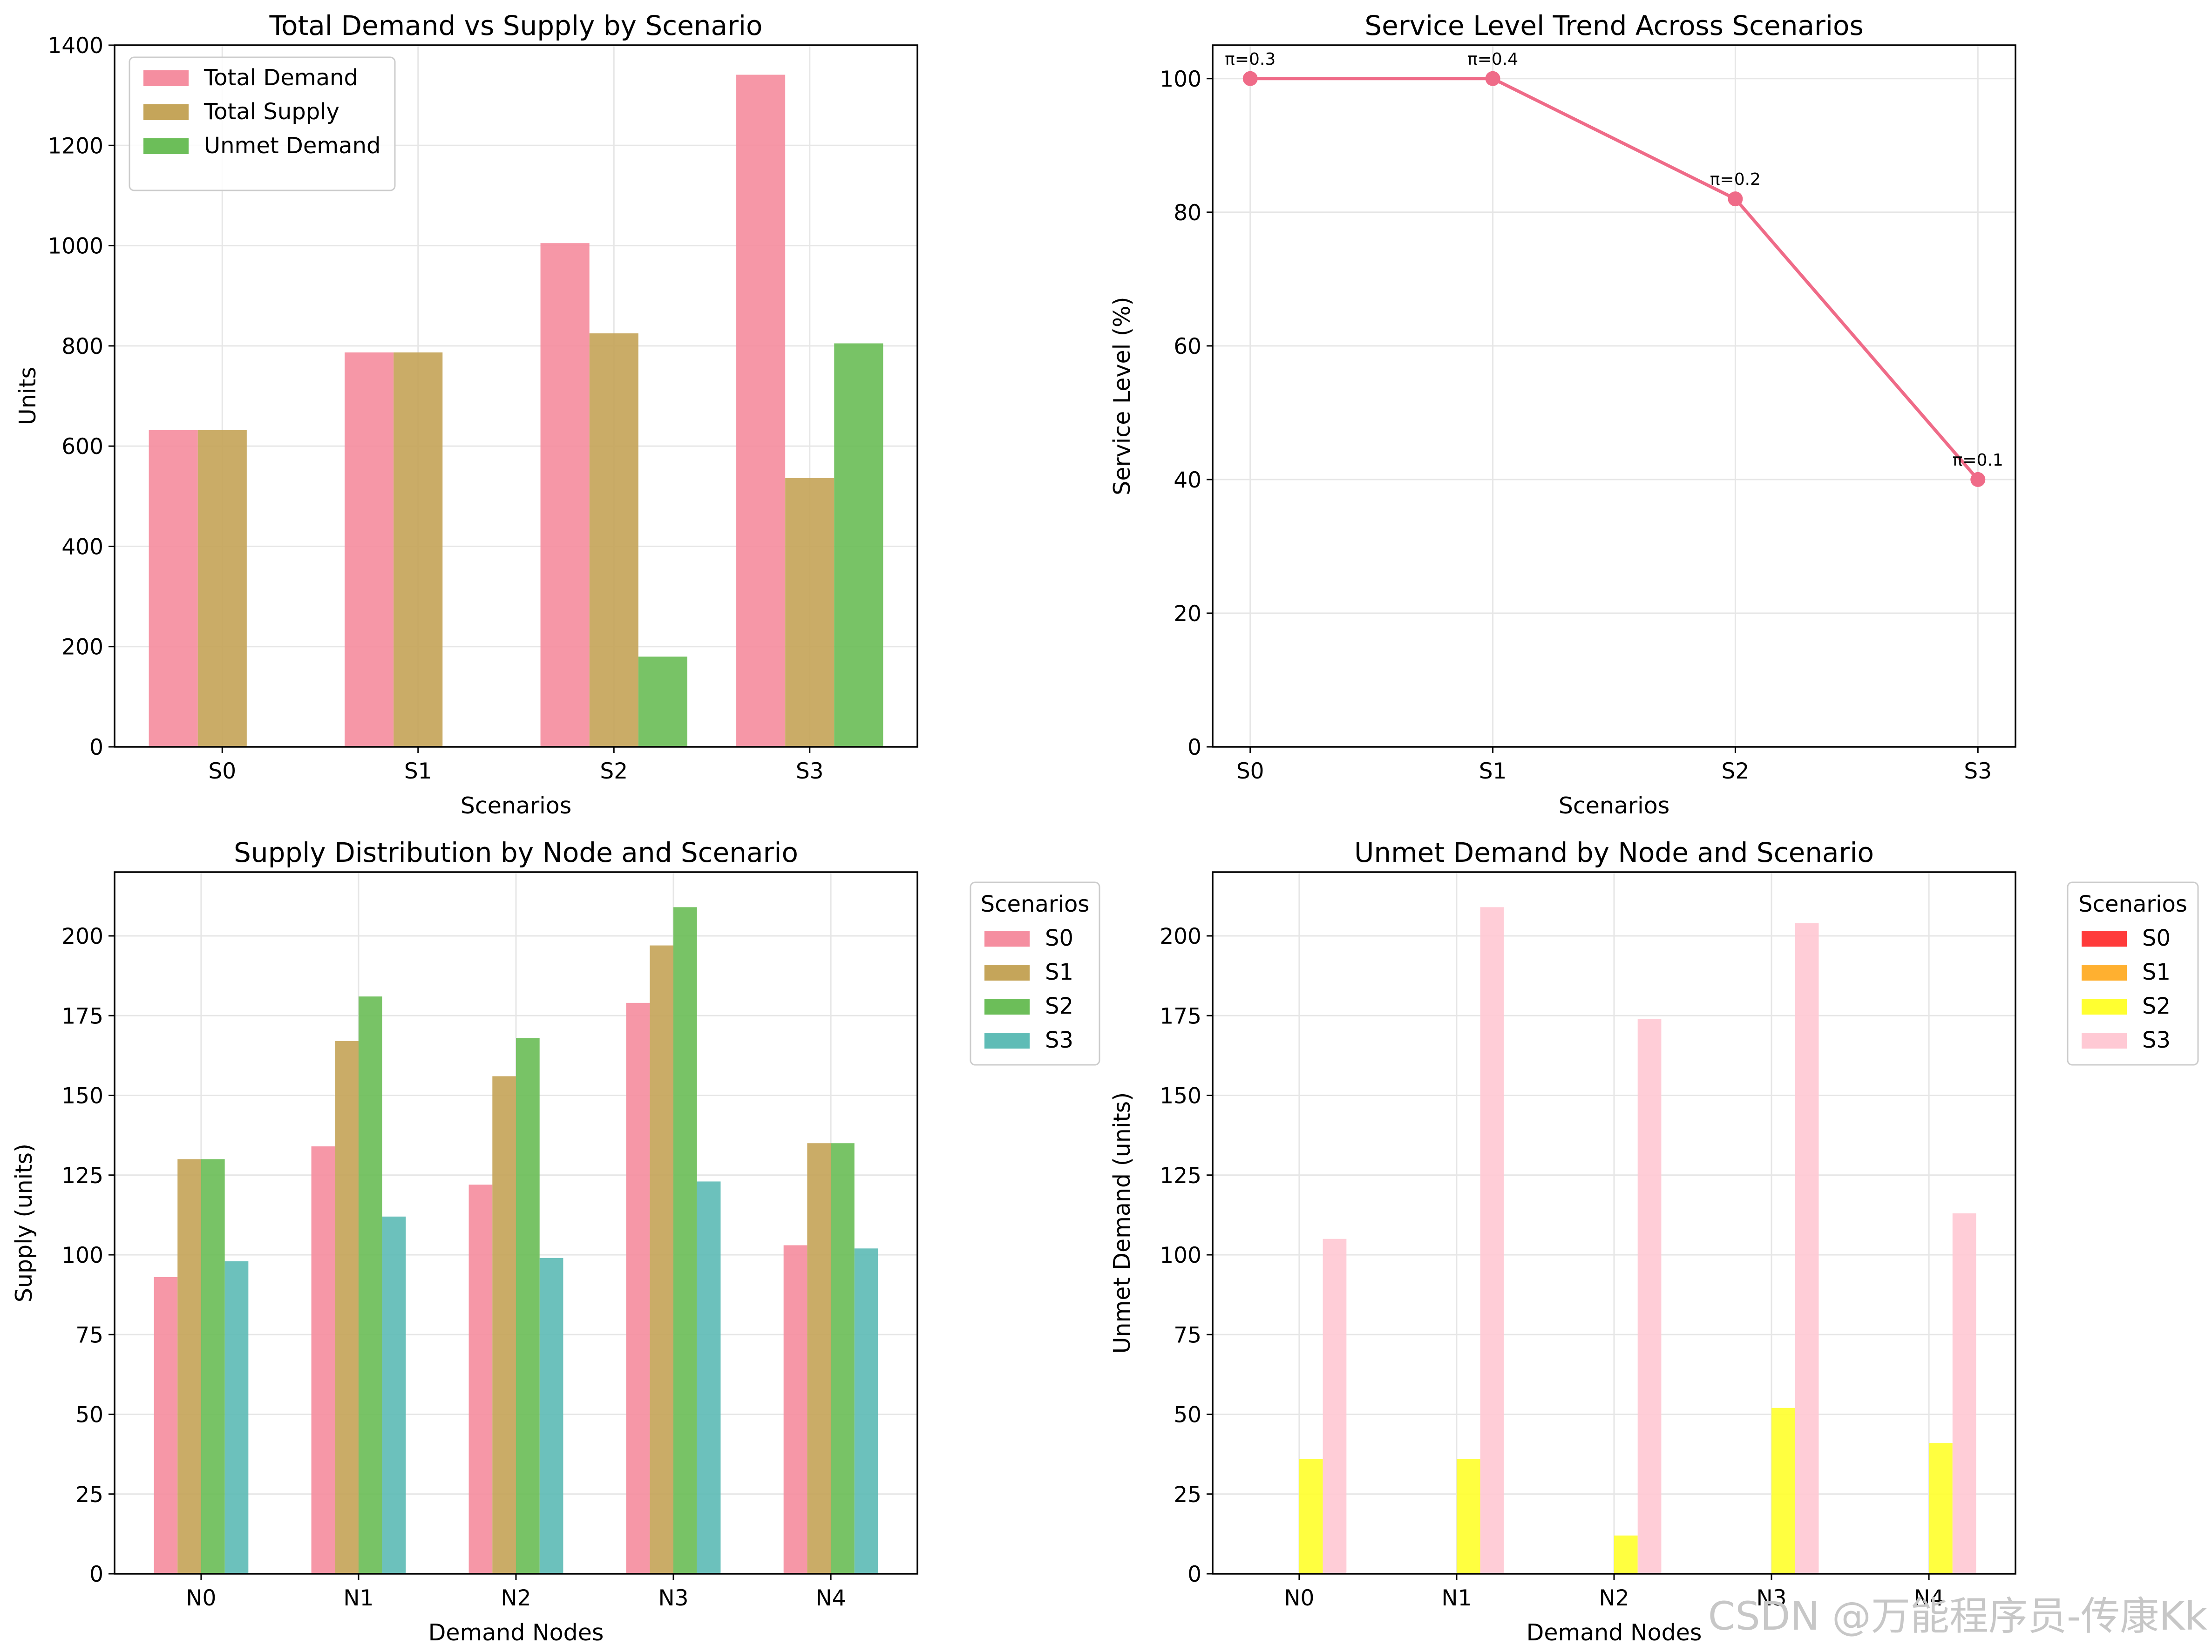 This screenshot has height=1652, width=2212. I want to click on pi-annotation: π=0.4, so click(1492, 59).